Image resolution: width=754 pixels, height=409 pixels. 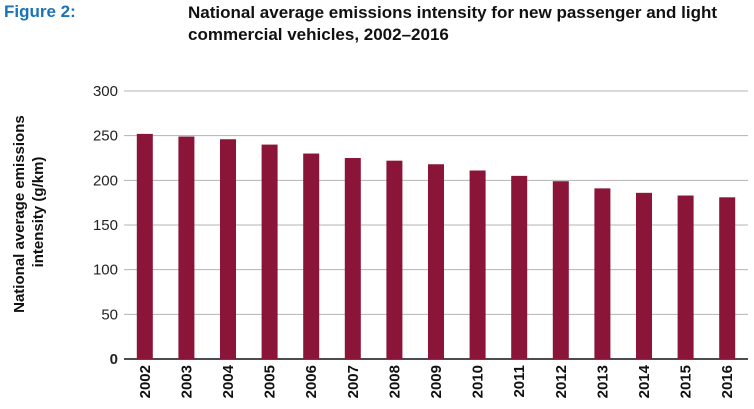 What do you see at coordinates (19, 214) in the screenshot?
I see `y-axis-label-line-1: National average emissions` at bounding box center [19, 214].